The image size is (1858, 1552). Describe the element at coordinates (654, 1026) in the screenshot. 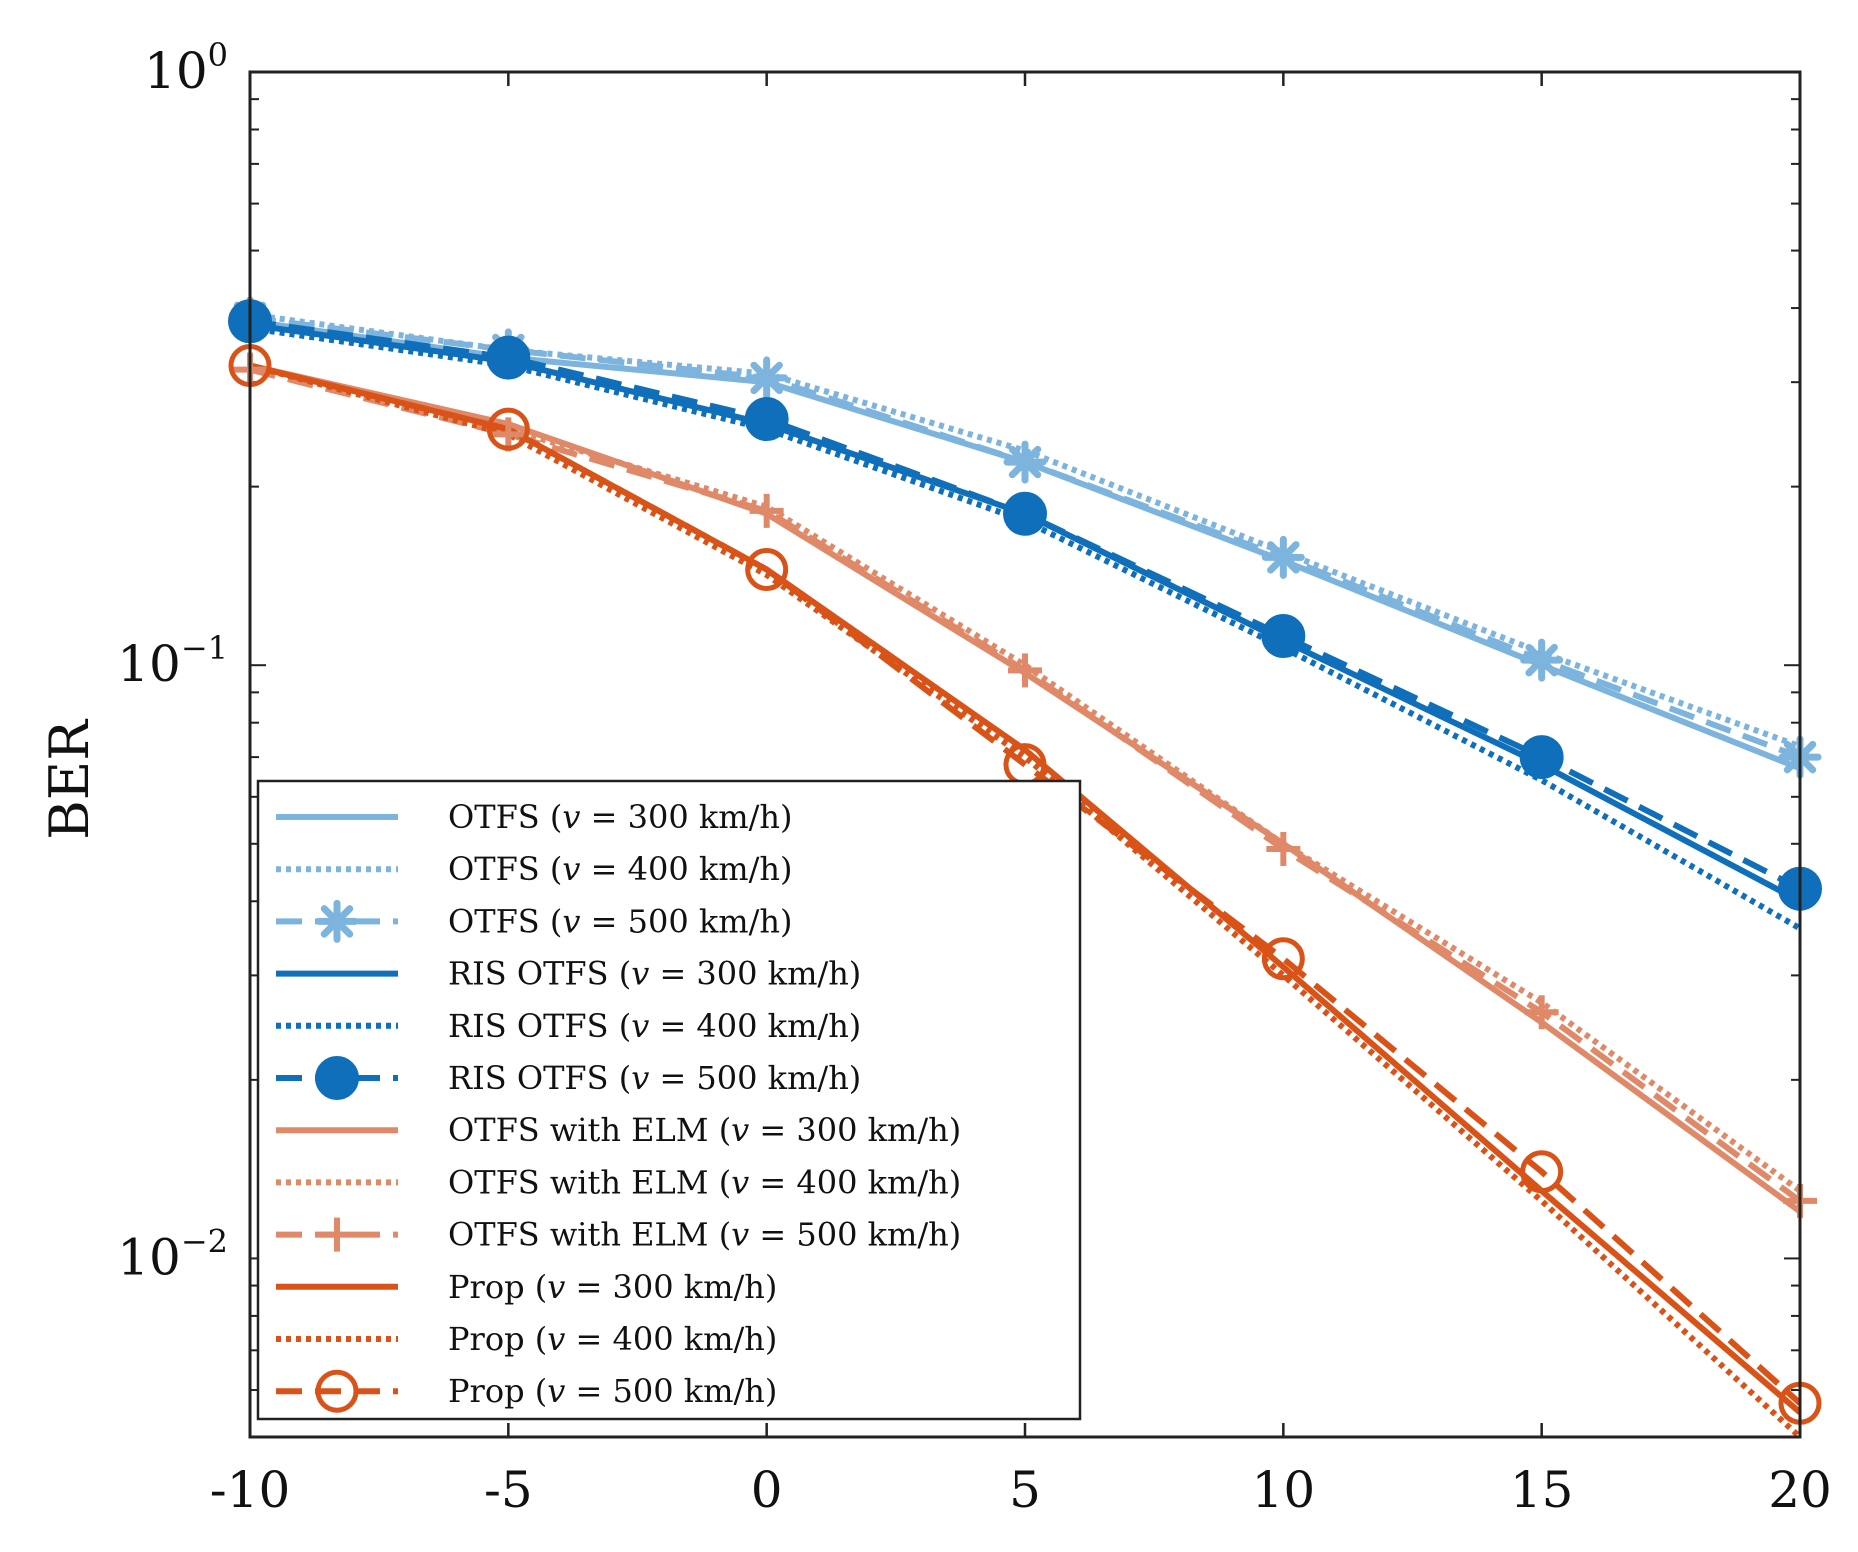

I see `legend-label: RIS OTFS (v = 400 km/h)` at that location.